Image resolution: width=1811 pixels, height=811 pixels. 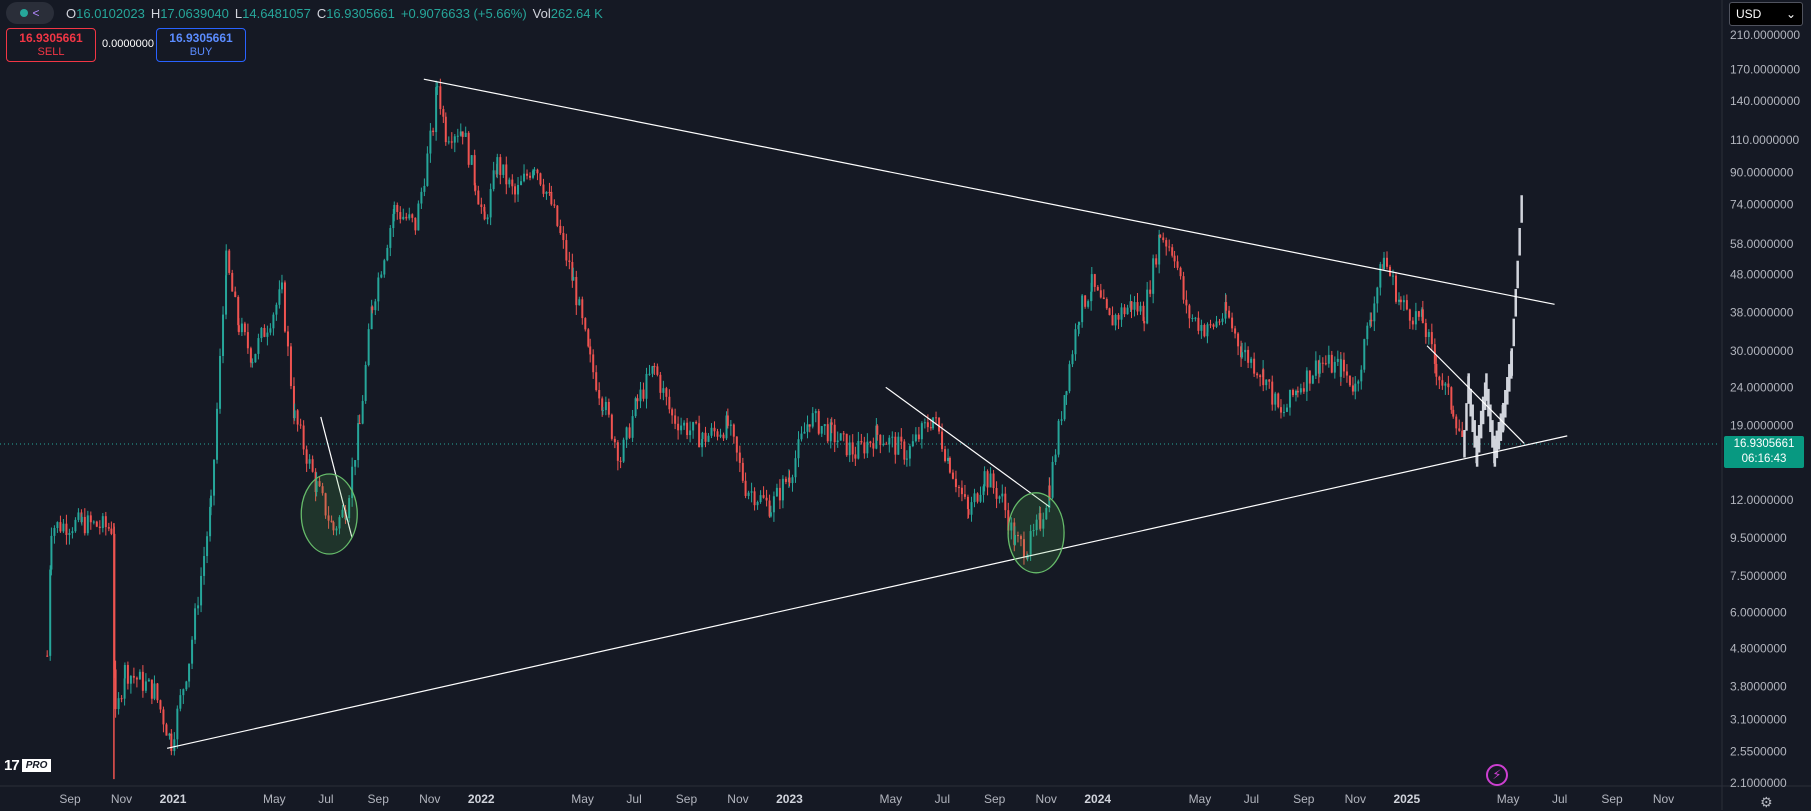 What do you see at coordinates (51, 45) in the screenshot?
I see `sell-button: 16.9305661 SELL` at bounding box center [51, 45].